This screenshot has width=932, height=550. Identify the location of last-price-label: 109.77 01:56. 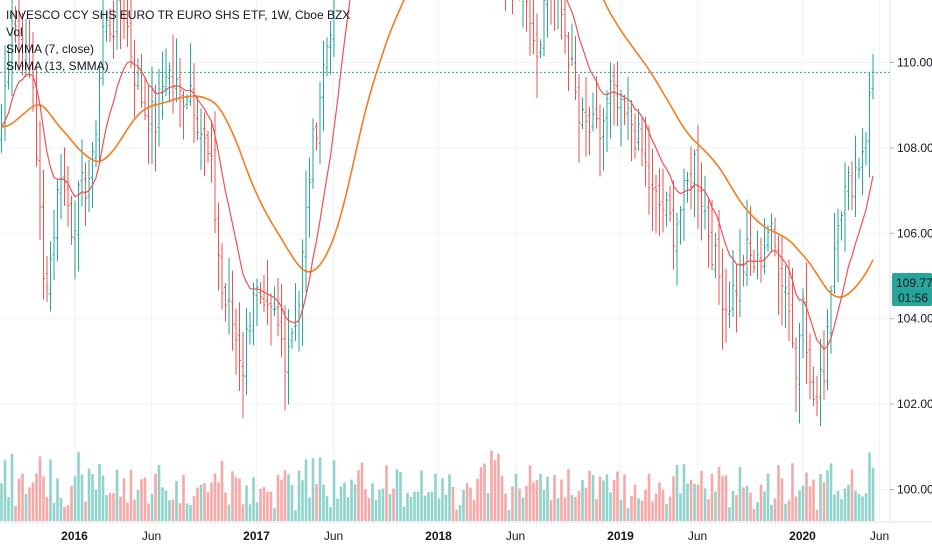
(912, 289).